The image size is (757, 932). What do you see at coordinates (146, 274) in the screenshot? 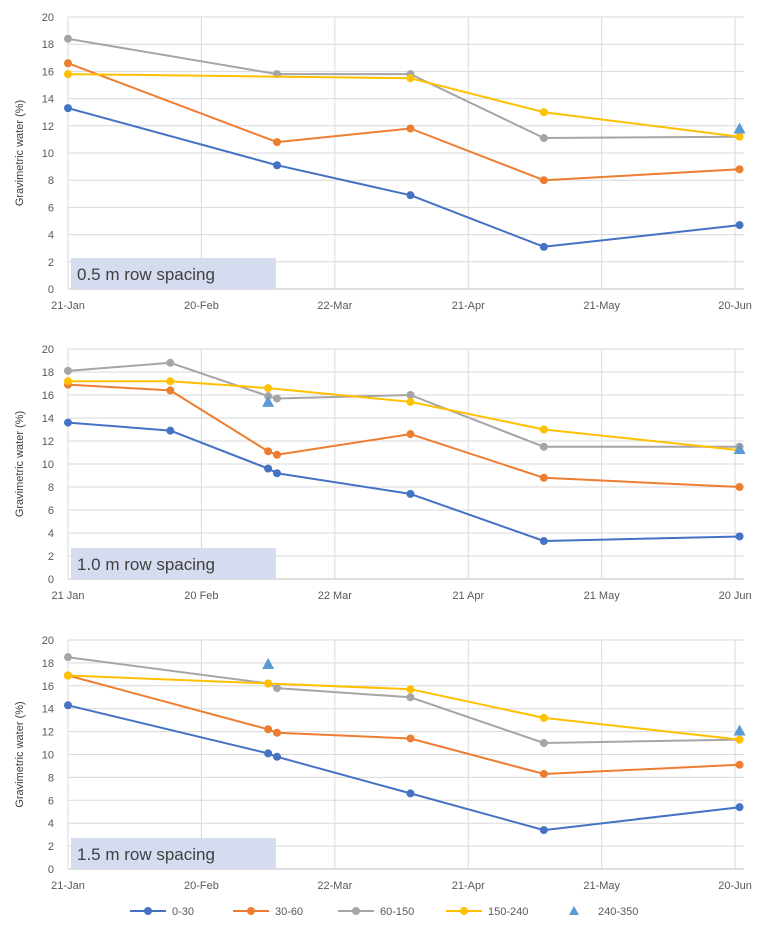
I see `badge-label: 0.5 m row spacing` at bounding box center [146, 274].